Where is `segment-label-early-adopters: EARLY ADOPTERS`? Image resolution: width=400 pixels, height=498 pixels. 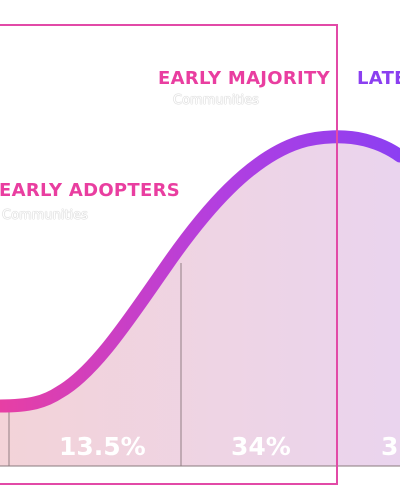 segment-label-early-adopters: EARLY ADOPTERS is located at coordinates (90, 190).